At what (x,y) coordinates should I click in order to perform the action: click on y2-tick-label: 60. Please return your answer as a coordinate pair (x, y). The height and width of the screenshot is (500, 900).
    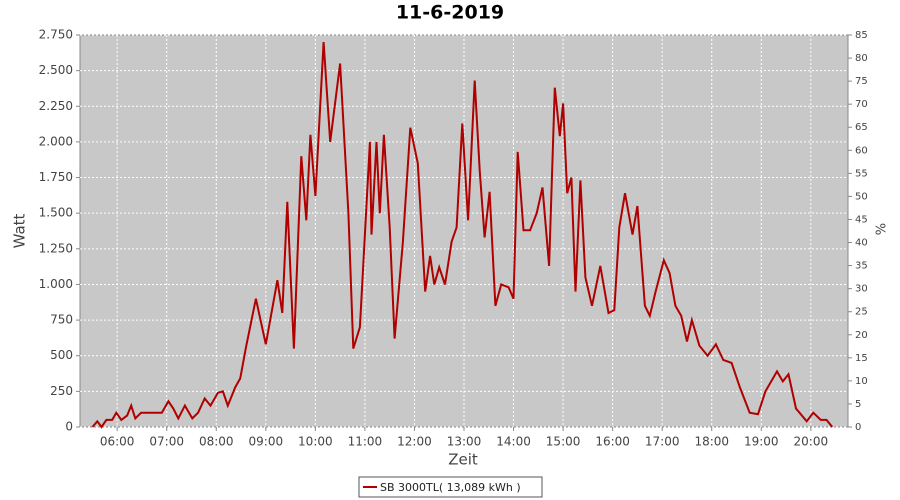
    Looking at the image, I should click on (861, 150).